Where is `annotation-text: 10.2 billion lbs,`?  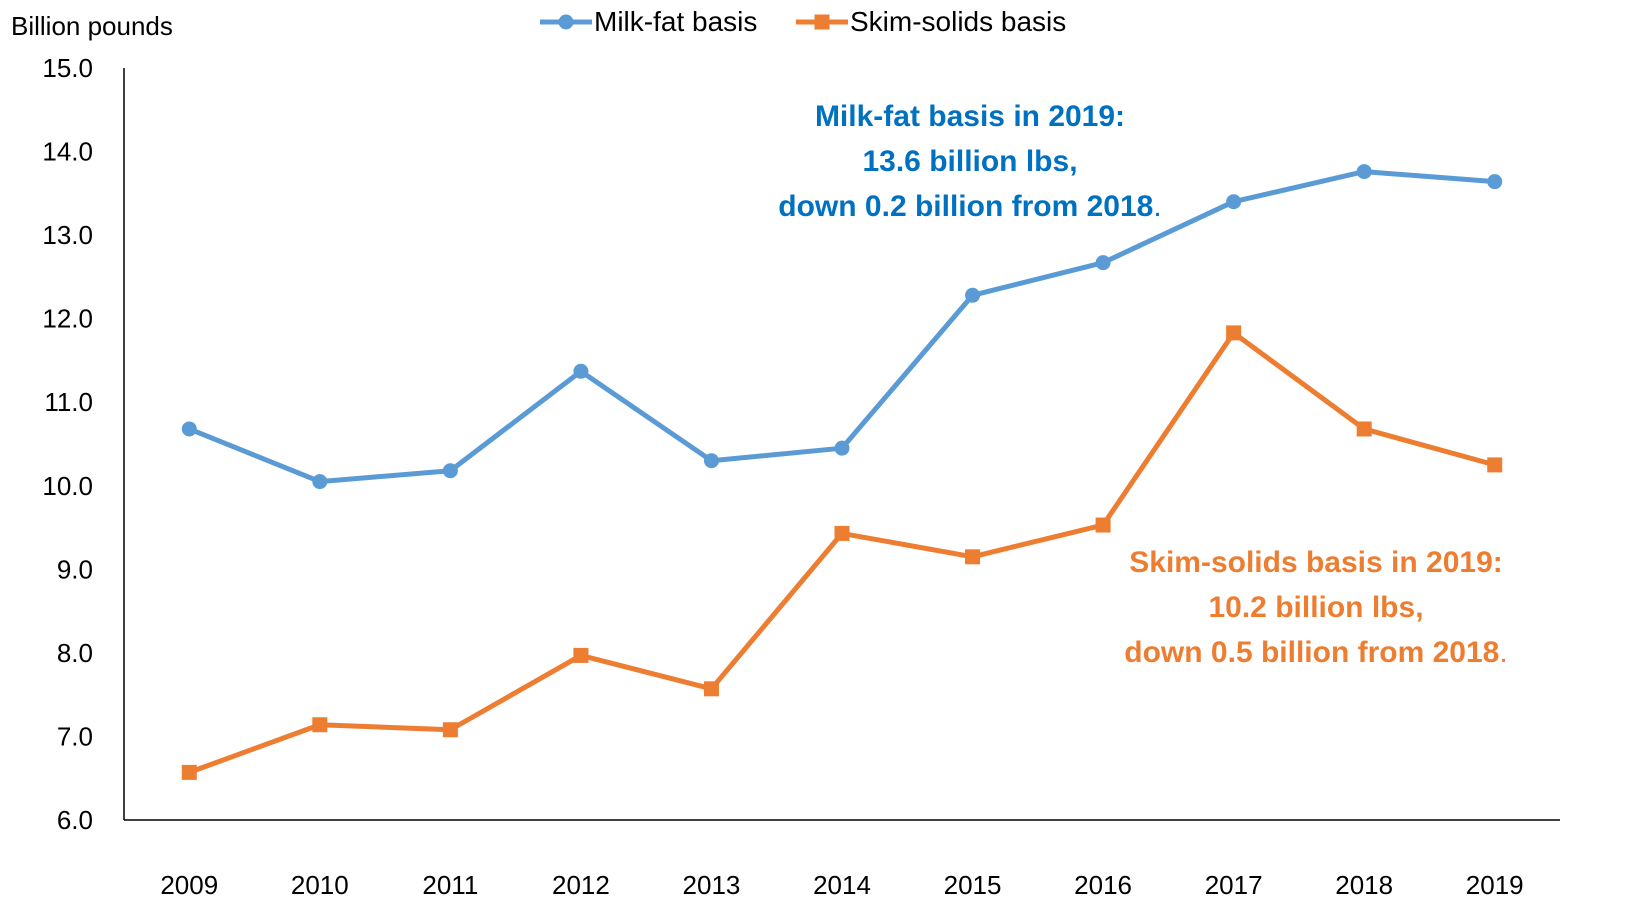 annotation-text: 10.2 billion lbs, is located at coordinates (1315, 607).